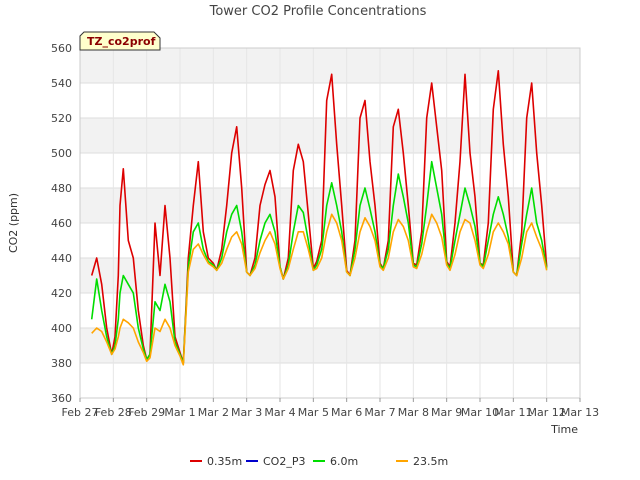 This screenshot has height=480, width=640. Describe the element at coordinates (113, 412) in the screenshot. I see `x-tick-label: Feb 28` at that location.